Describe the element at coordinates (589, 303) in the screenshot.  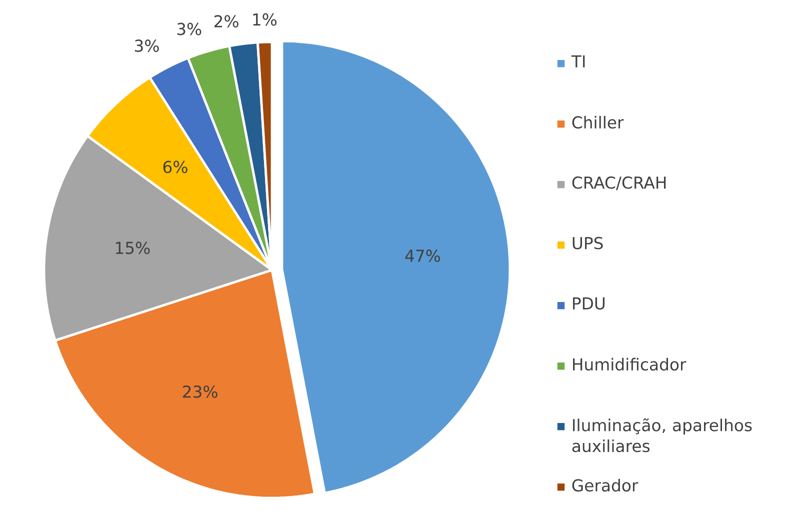
I see `legend-label: PDU` at that location.